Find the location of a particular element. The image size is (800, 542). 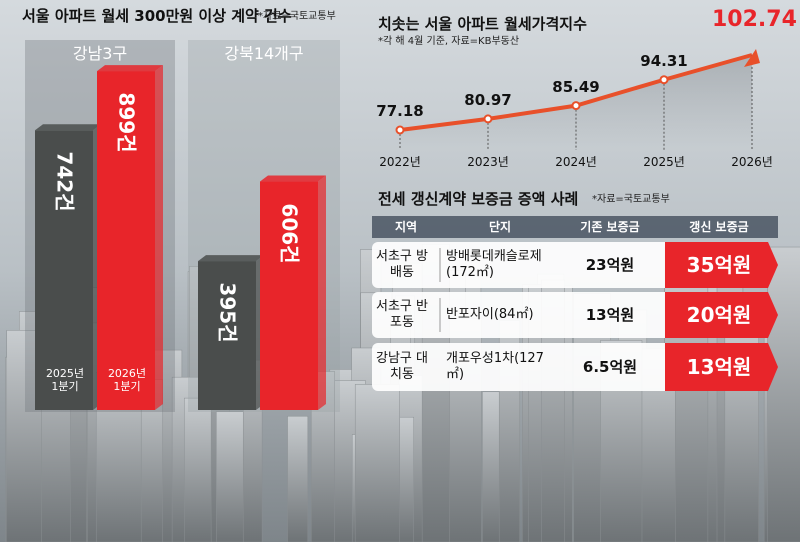

table-note: *자료=국토교통부 is located at coordinates (631, 199).